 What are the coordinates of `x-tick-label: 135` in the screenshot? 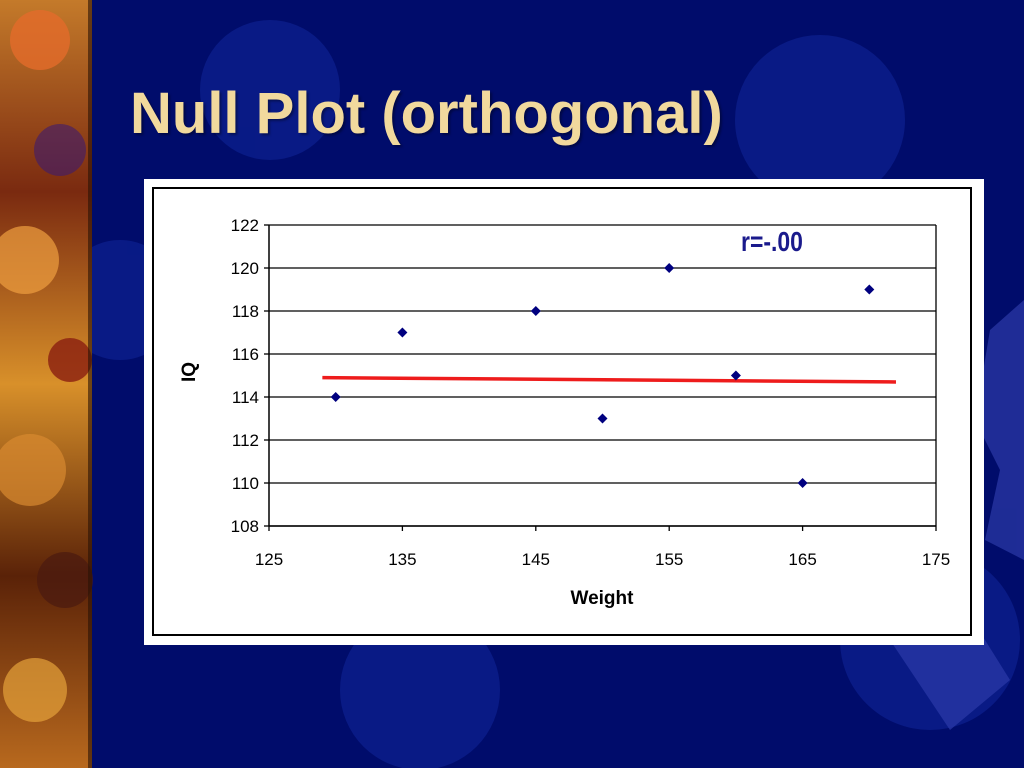 It's located at (402, 559).